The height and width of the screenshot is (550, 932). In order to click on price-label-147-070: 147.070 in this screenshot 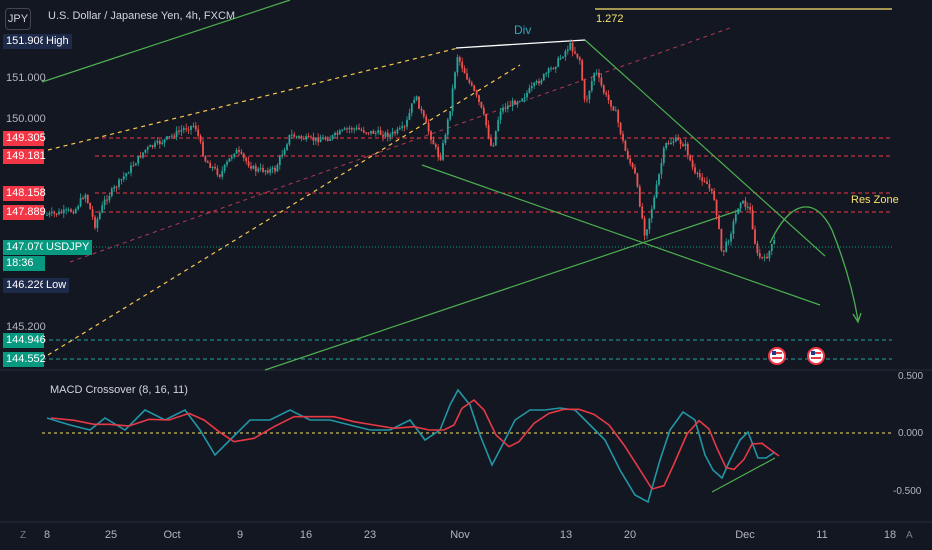, I will do `click(24, 247)`.